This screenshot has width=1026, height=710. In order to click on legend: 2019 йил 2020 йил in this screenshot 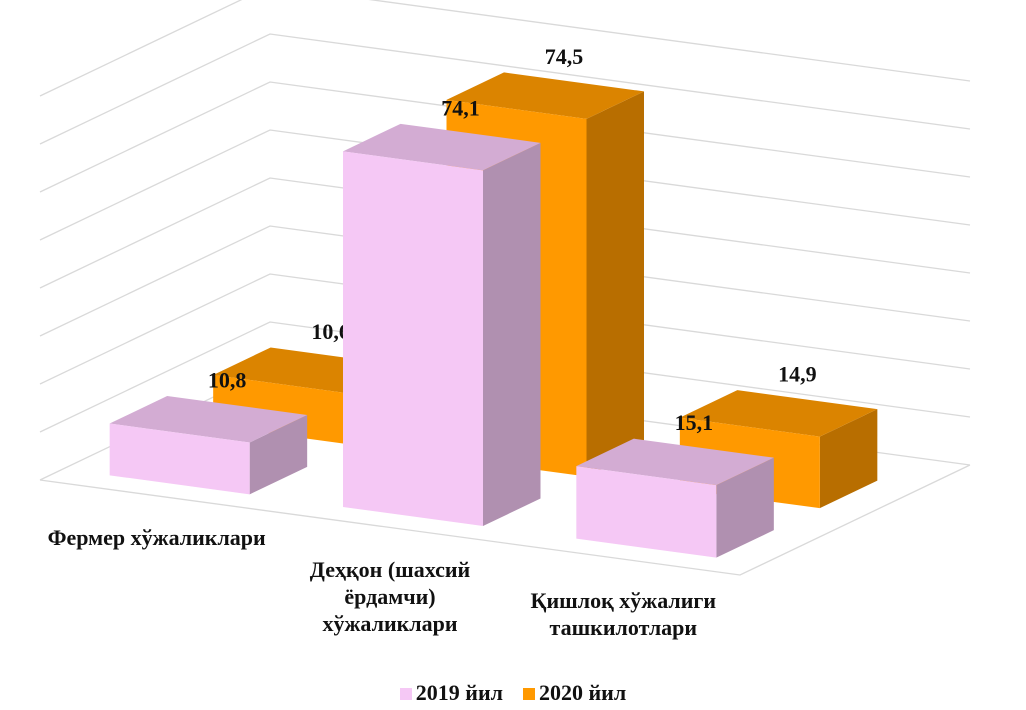, I will do `click(513, 693)`.